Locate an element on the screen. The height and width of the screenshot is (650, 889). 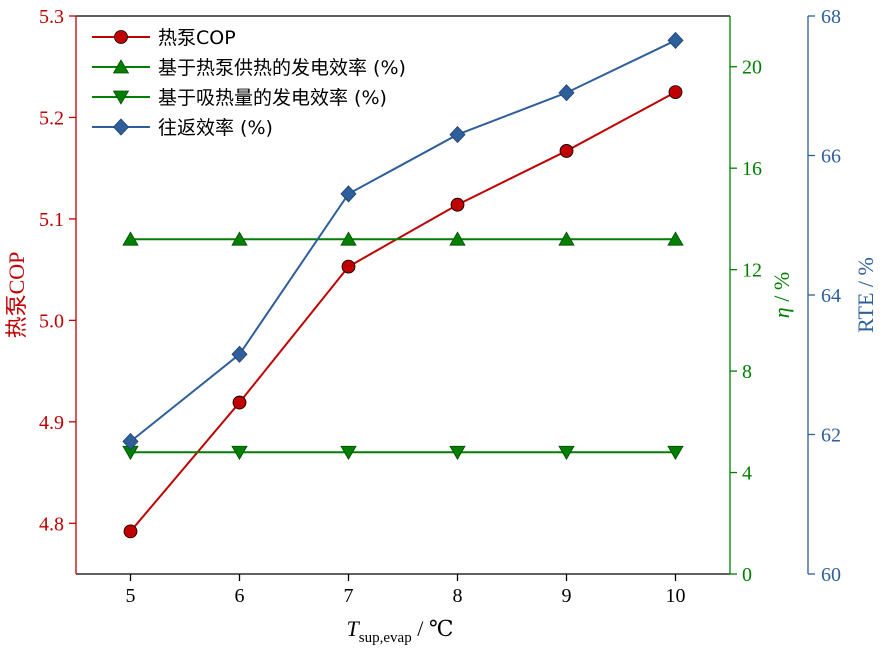
right-inner-axis-title-symbol: η is located at coordinates (781, 312).